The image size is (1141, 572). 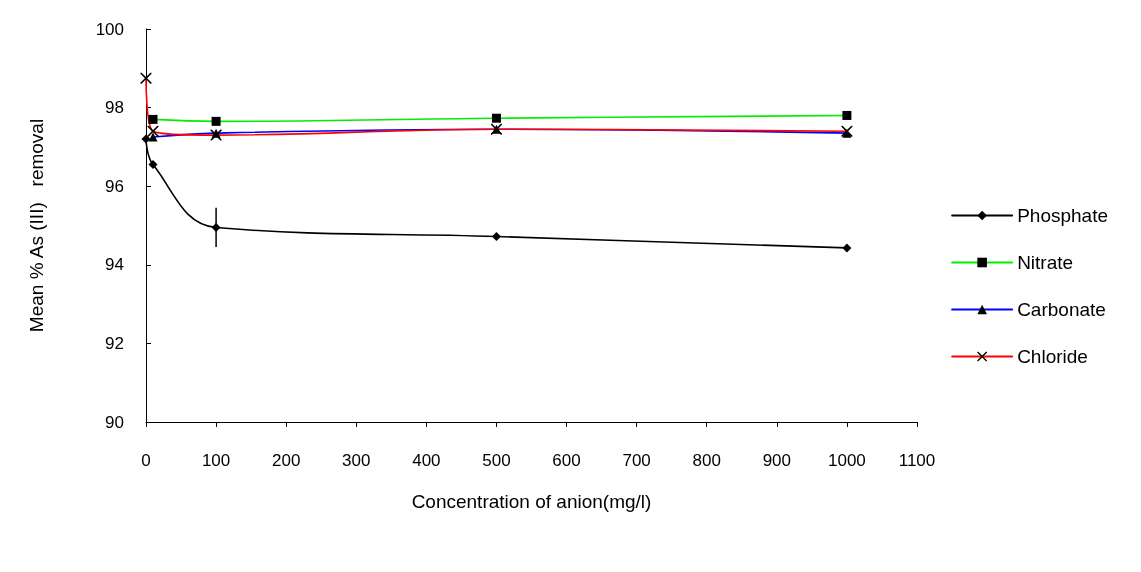 I want to click on legend-label: Phosphate, so click(x=1063, y=215).